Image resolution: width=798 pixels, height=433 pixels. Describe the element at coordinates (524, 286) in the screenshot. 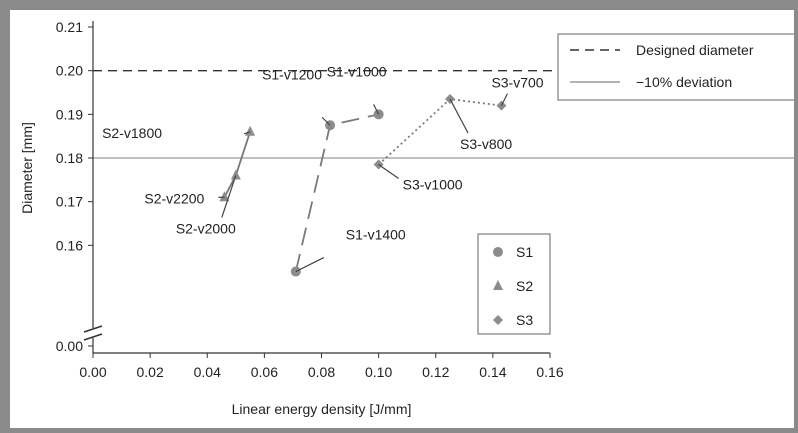

I see `legend-label-s2: S2` at that location.